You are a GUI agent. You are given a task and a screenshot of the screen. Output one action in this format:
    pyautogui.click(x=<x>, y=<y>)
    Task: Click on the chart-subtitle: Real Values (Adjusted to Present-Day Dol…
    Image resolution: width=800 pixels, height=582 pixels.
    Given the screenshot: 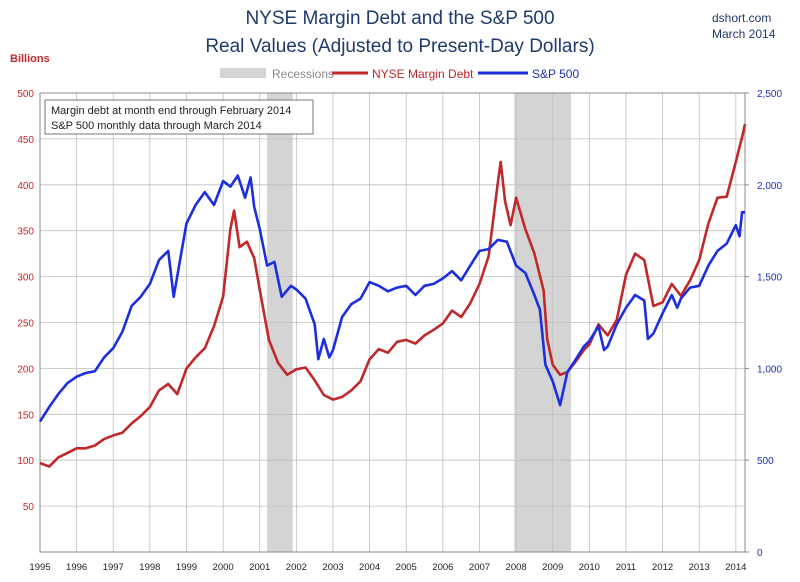 What is the action you would take?
    pyautogui.click(x=399, y=46)
    